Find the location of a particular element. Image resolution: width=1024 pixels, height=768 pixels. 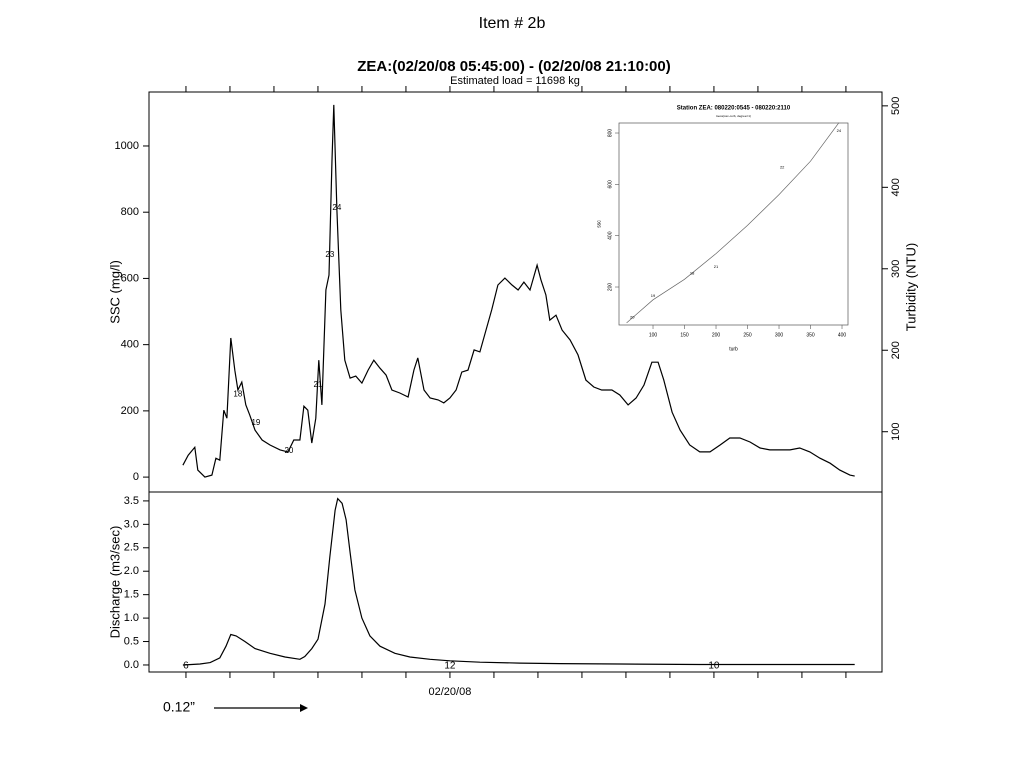

sample-label: 21 is located at coordinates (317, 384).